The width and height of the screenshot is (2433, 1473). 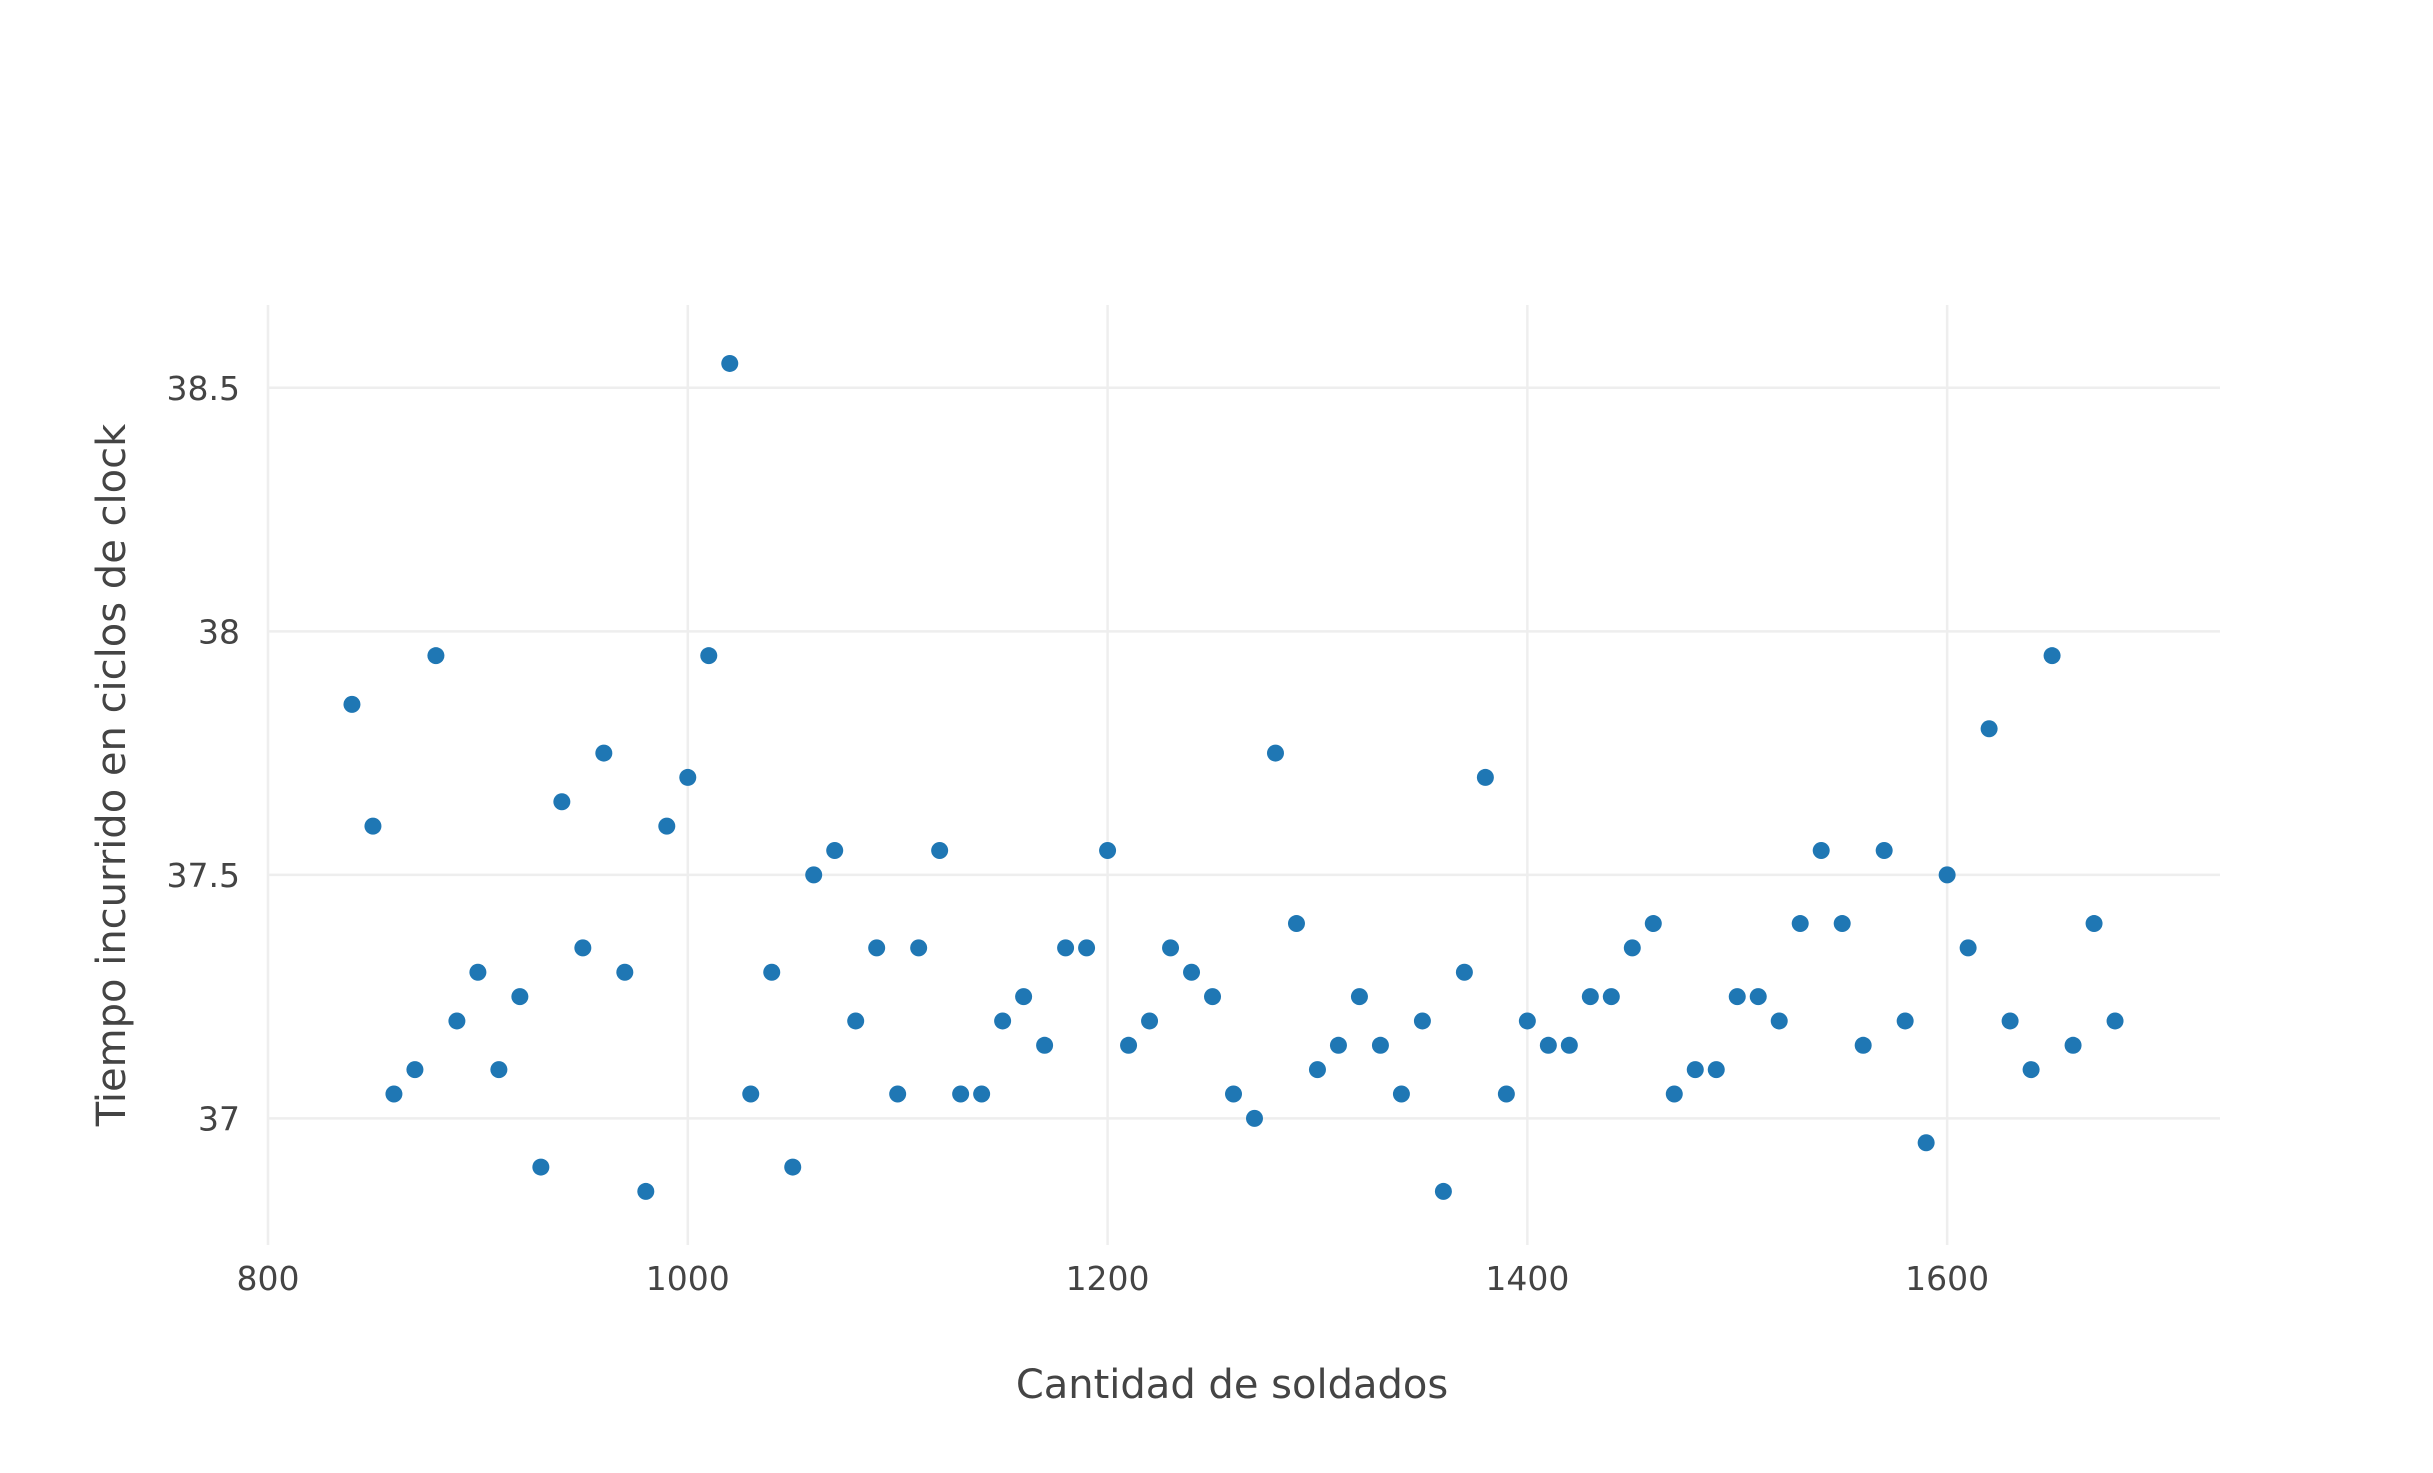 What do you see at coordinates (1527, 1278) in the screenshot?
I see `x-tick-label: 1400` at bounding box center [1527, 1278].